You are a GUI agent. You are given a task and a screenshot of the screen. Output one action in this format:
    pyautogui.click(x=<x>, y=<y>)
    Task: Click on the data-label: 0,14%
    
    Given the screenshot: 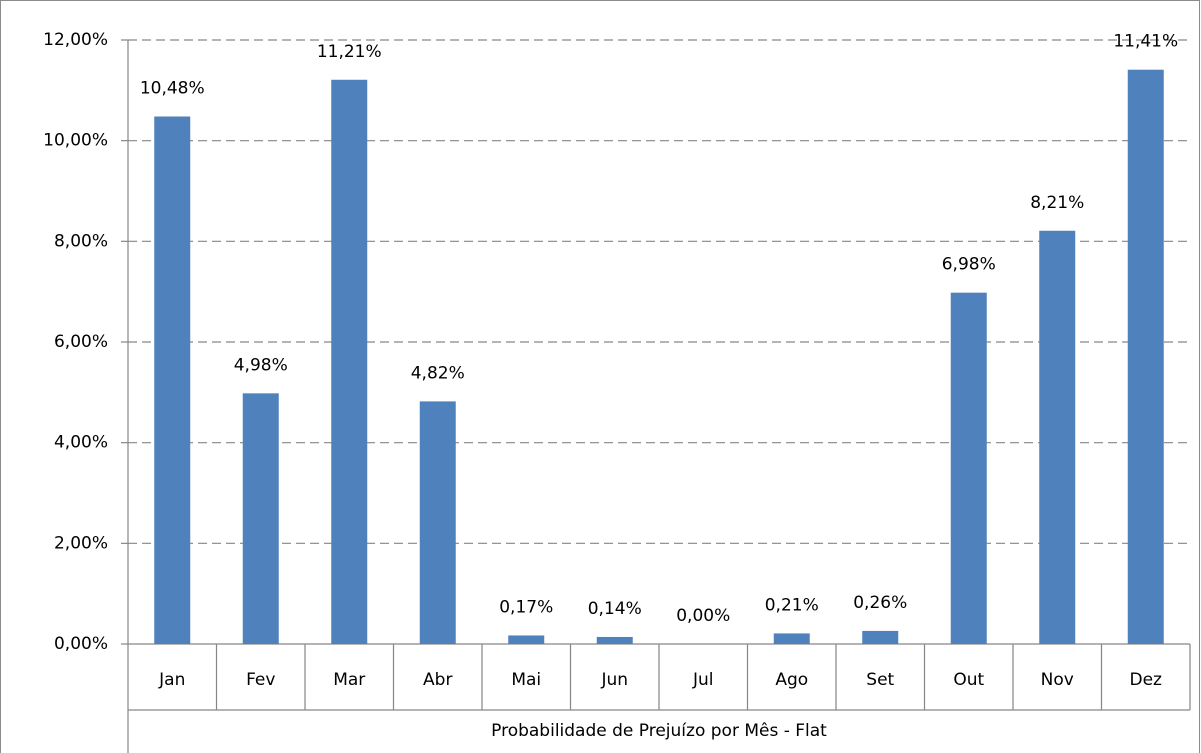 What is the action you would take?
    pyautogui.click(x=615, y=609)
    